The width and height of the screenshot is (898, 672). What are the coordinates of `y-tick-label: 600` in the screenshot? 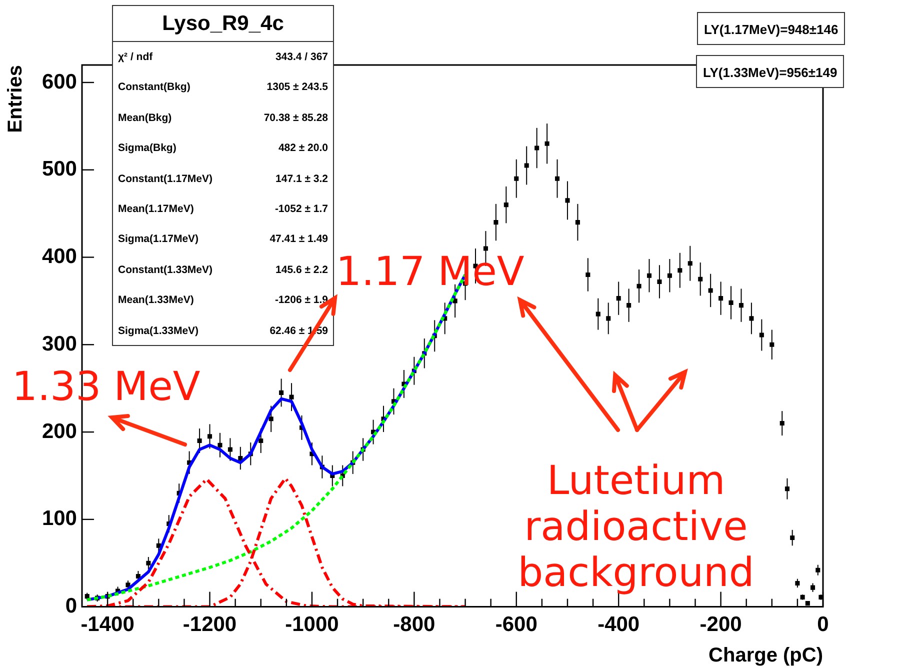 It's located at (59, 82).